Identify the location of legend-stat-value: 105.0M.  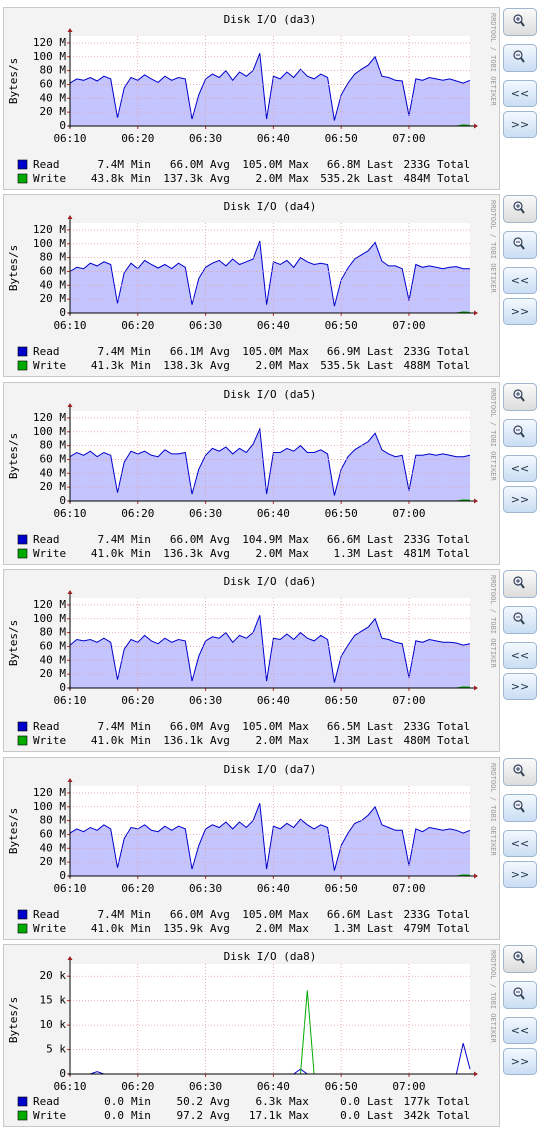
(262, 914).